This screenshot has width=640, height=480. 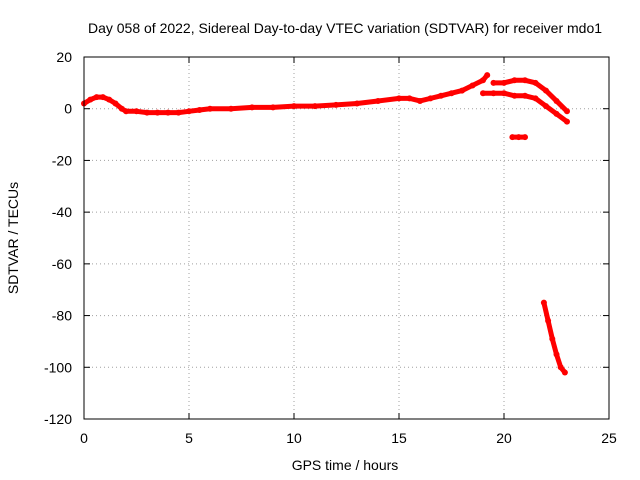 I want to click on x-tick-label: 10, so click(x=294, y=438).